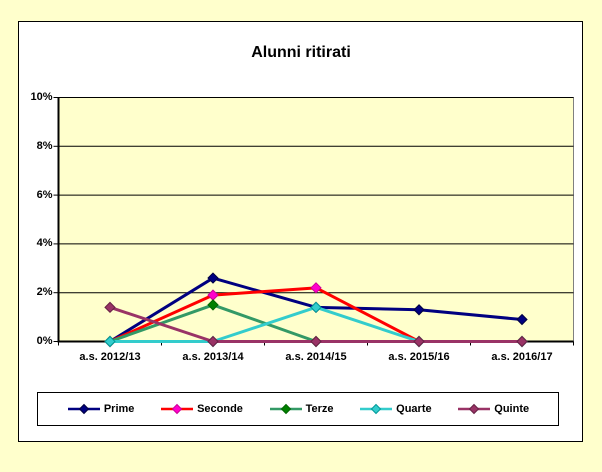  I want to click on x-axis-tick-label: a.s. 2016/17, so click(522, 356).